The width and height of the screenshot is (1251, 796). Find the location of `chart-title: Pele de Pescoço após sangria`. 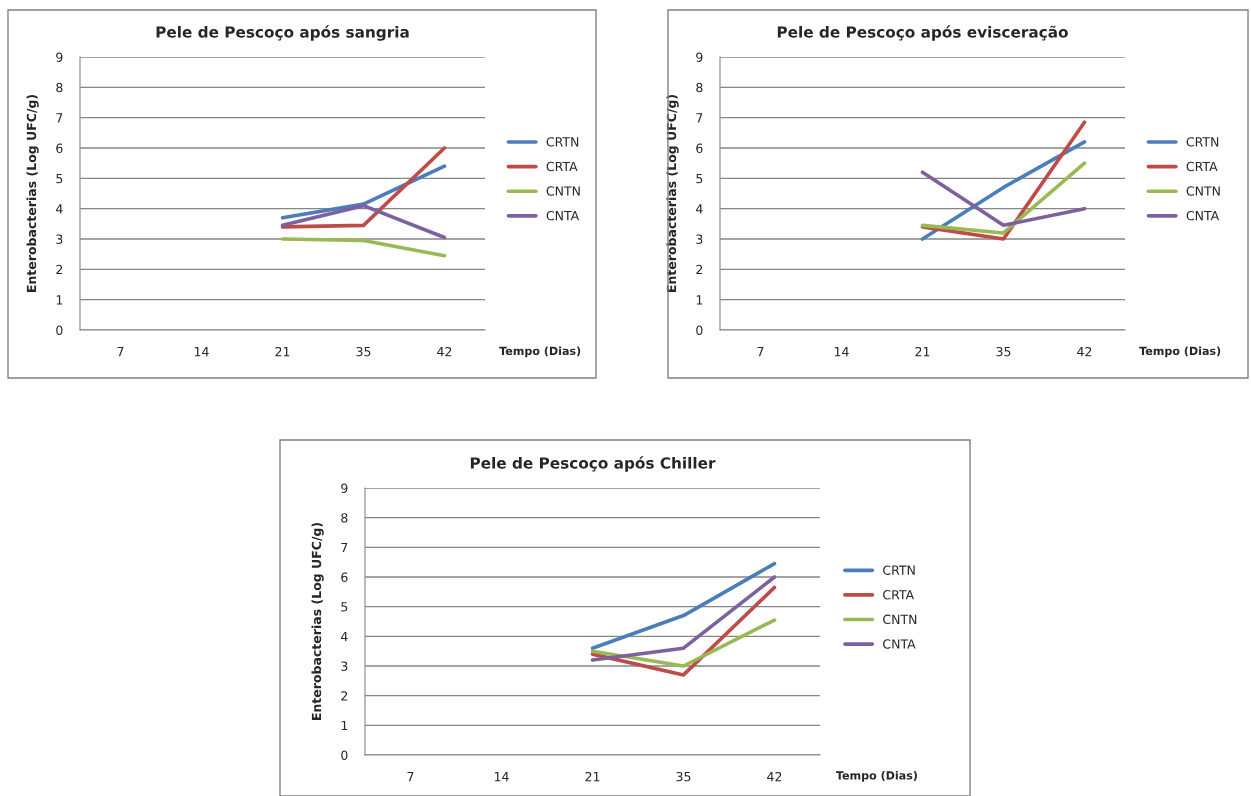

chart-title: Pele de Pescoço após sangria is located at coordinates (282, 33).